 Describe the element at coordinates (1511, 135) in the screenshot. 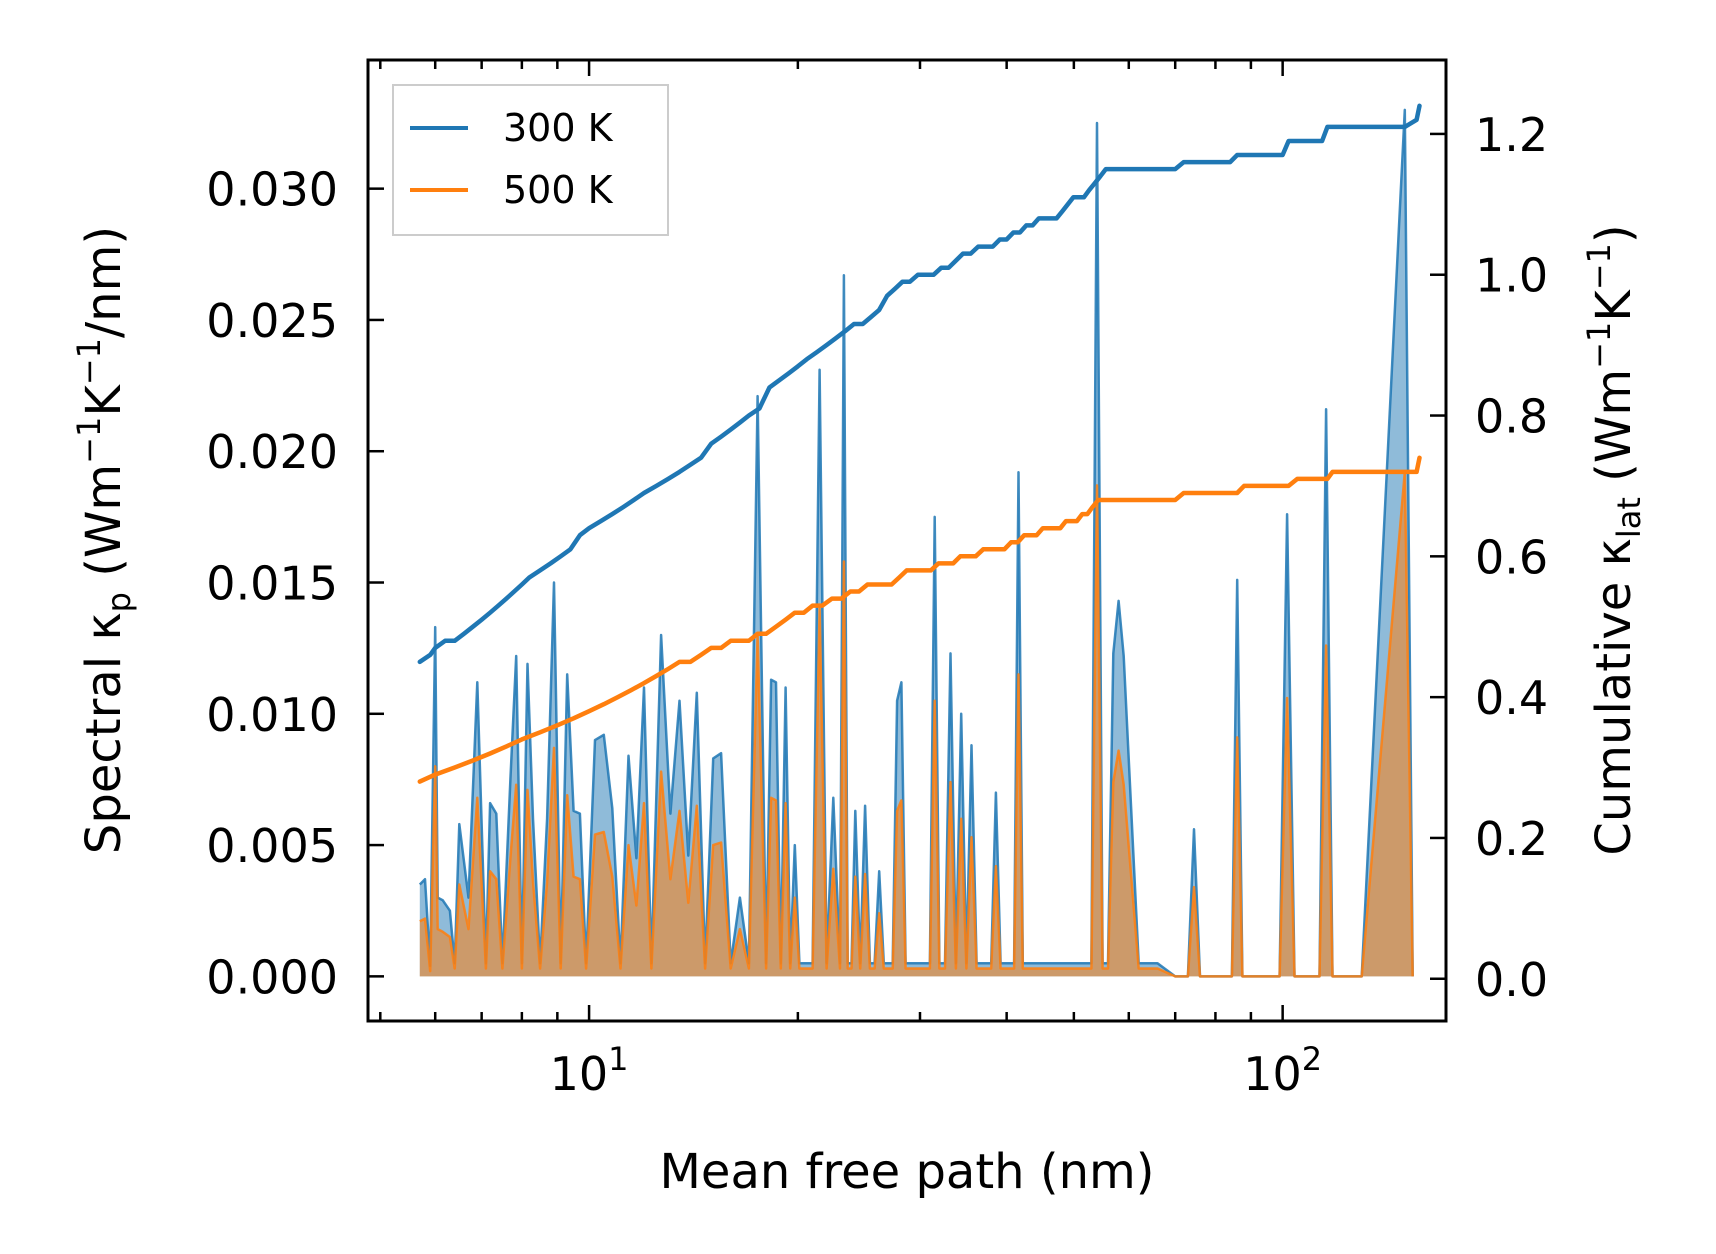

I see `y-right-tick-label: 1.2` at that location.